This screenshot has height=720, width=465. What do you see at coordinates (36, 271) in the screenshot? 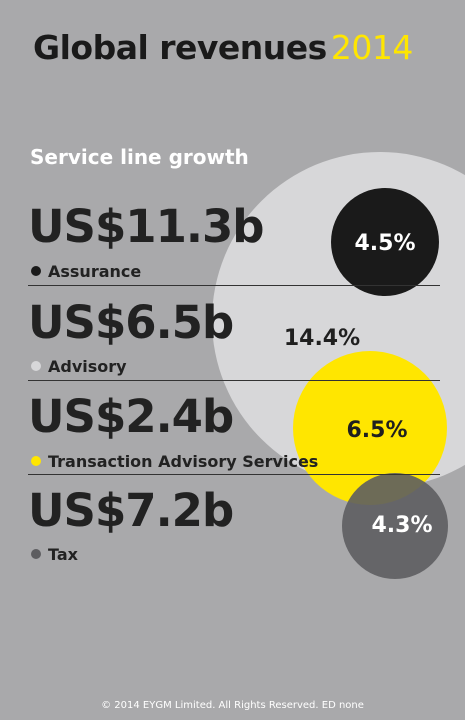
I see `assurance-dot-icon` at bounding box center [36, 271].